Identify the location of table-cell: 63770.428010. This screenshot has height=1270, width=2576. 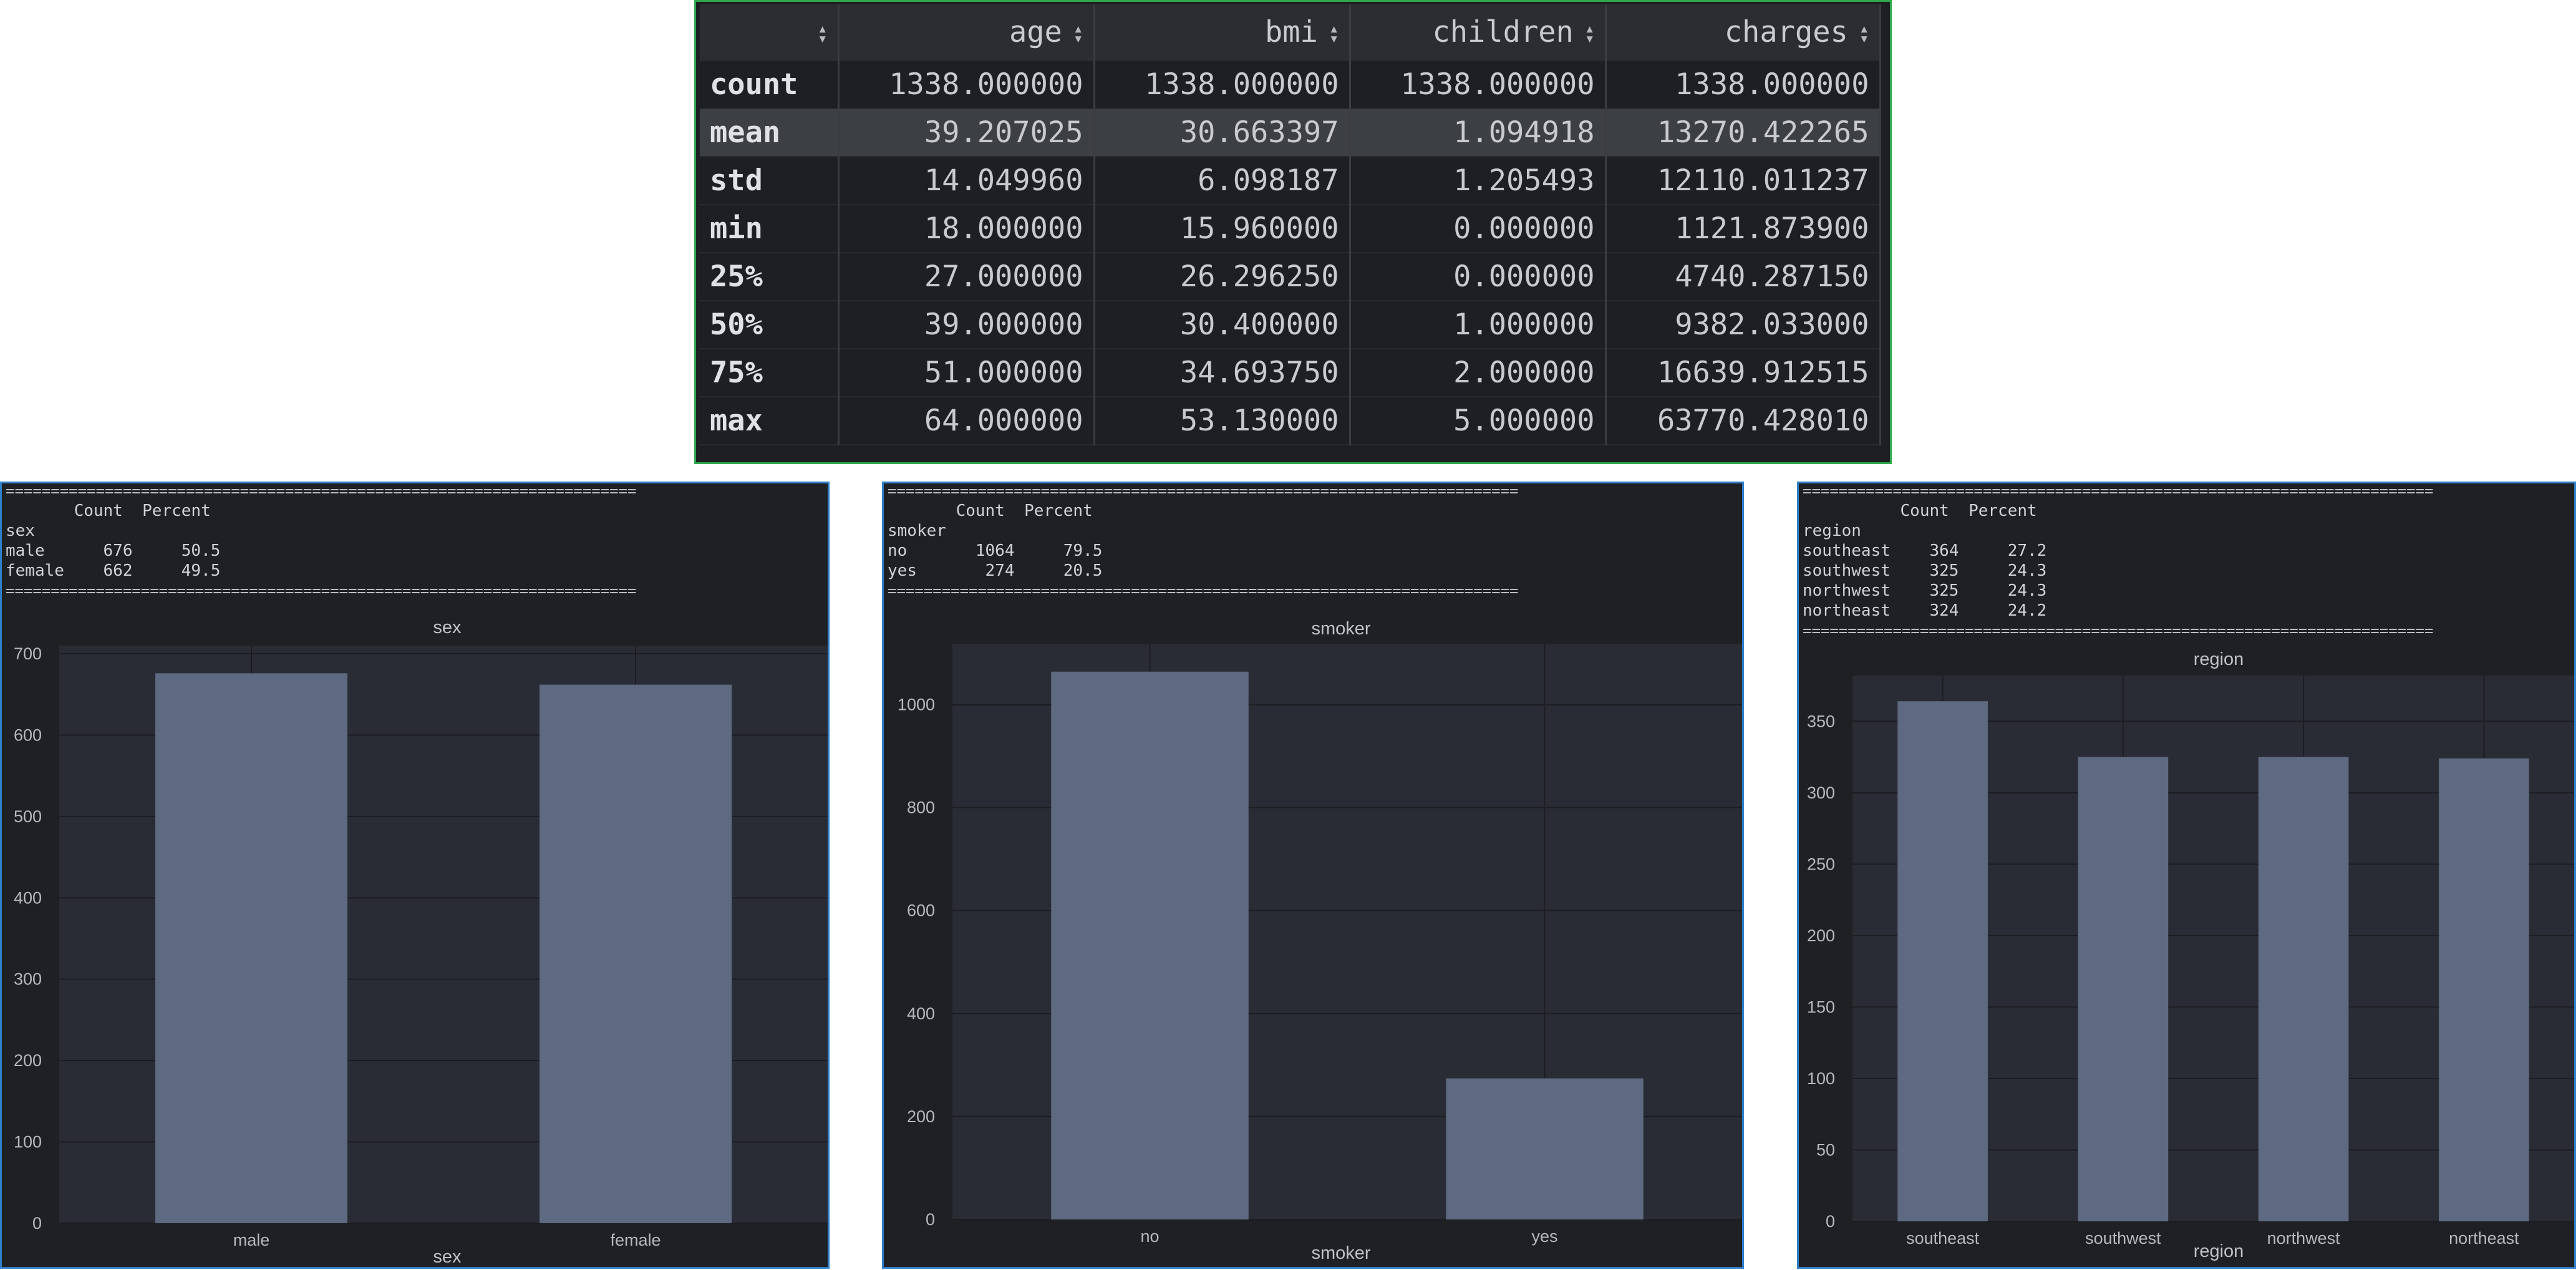
(1743, 421).